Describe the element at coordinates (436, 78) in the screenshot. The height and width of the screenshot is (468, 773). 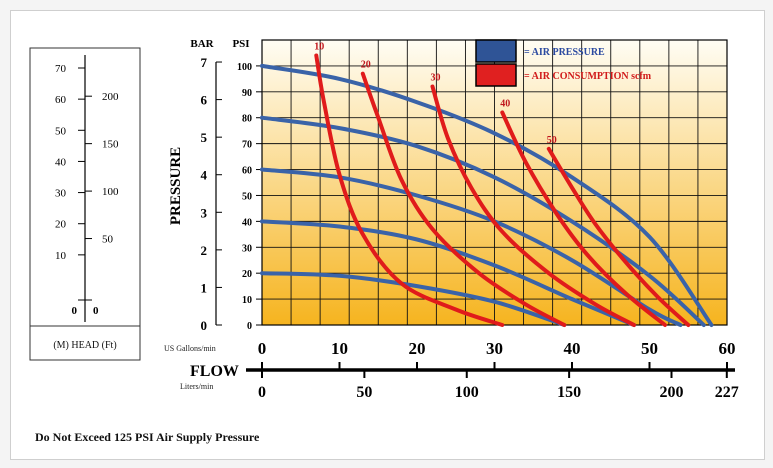
I see `air-consumption-label: 30` at that location.